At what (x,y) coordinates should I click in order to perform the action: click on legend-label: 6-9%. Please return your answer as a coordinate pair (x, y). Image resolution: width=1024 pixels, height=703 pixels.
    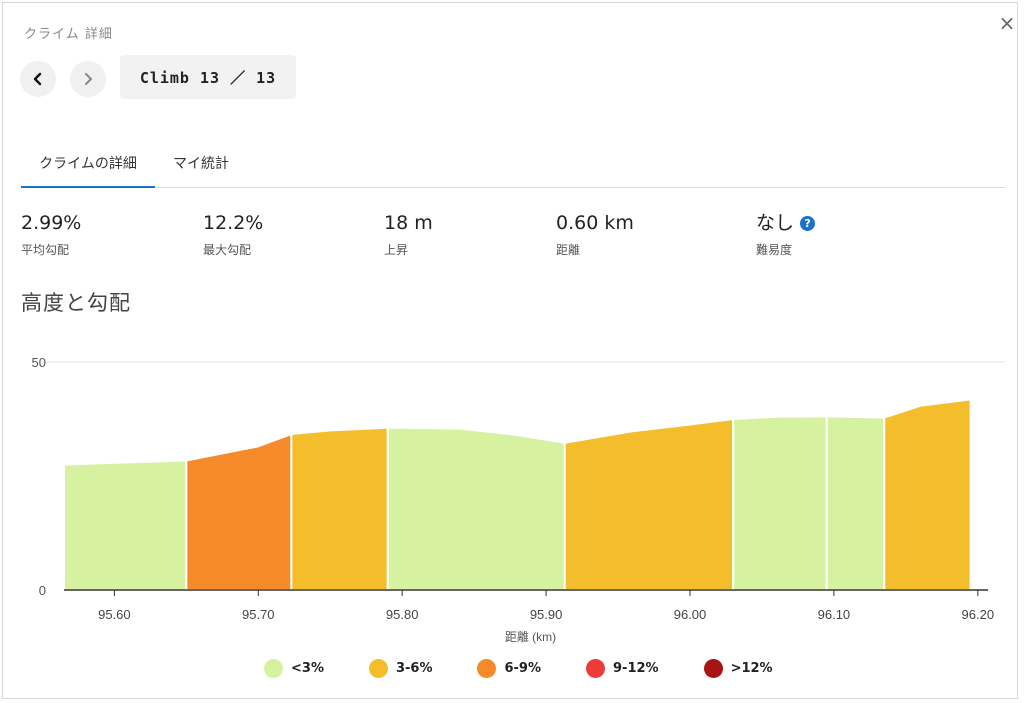
    Looking at the image, I should click on (522, 668).